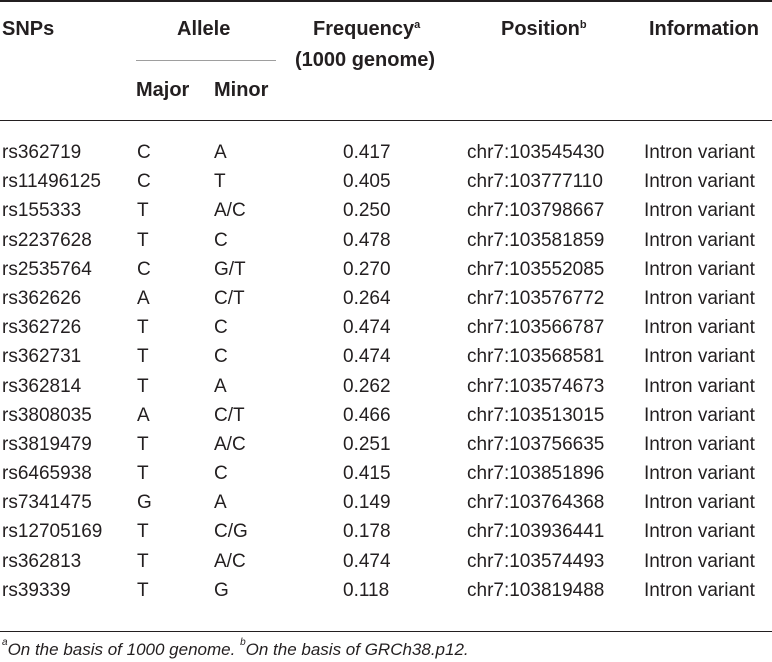  What do you see at coordinates (536, 415) in the screenshot?
I see `cell-position: chr7:103513015` at bounding box center [536, 415].